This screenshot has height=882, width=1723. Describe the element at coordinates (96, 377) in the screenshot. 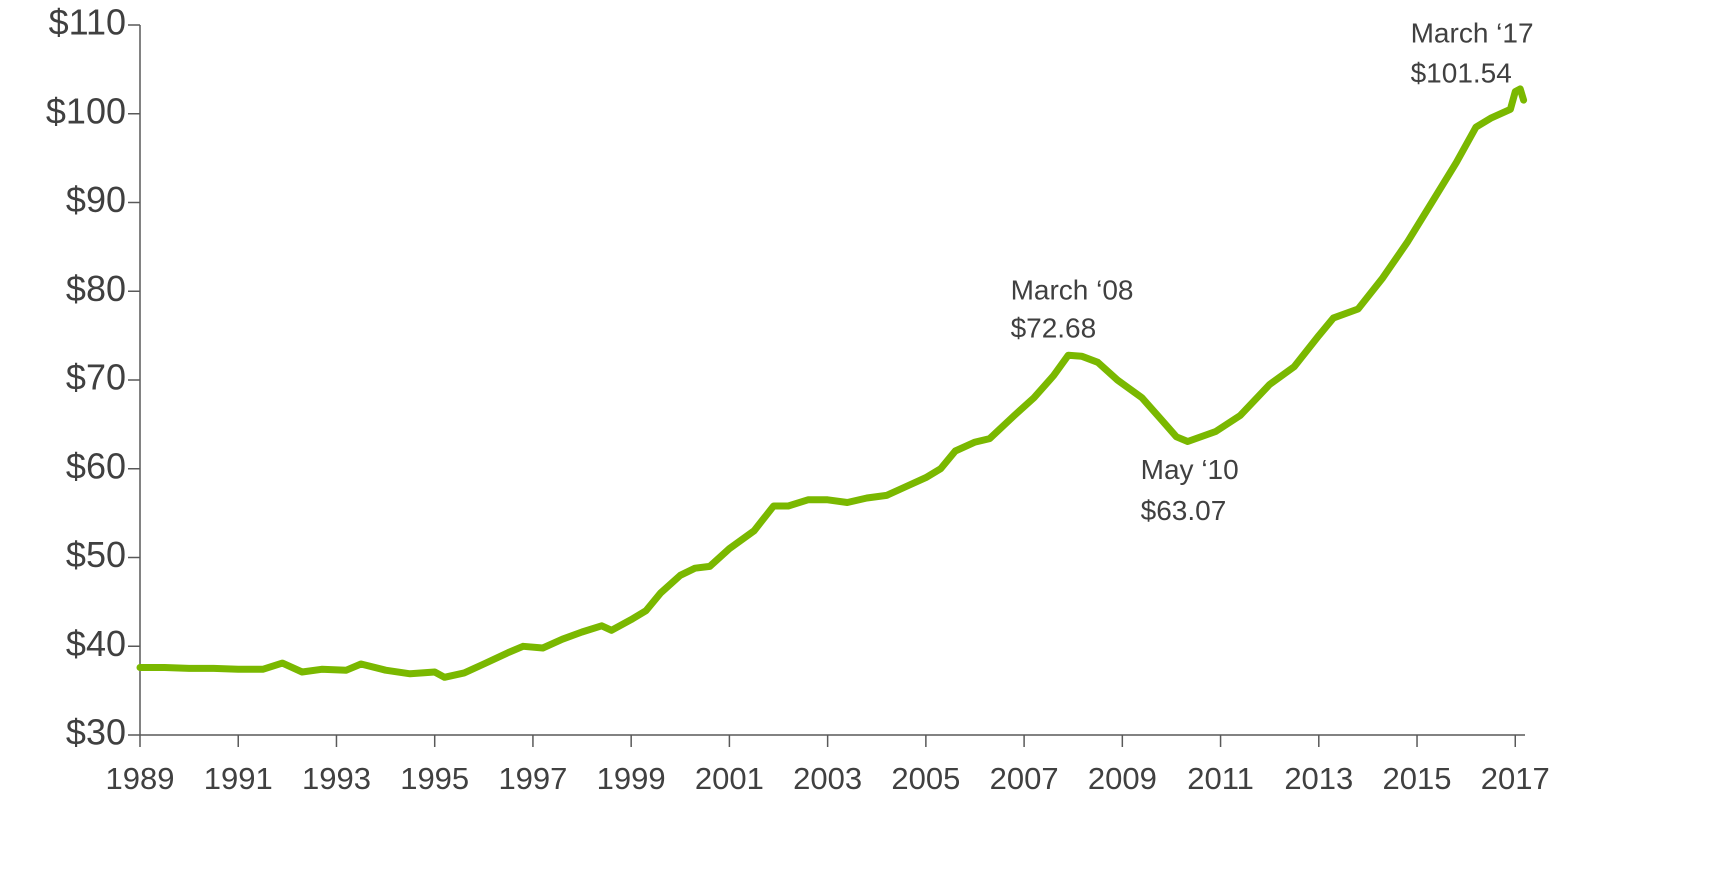

I see `y-tick-label: $70` at that location.